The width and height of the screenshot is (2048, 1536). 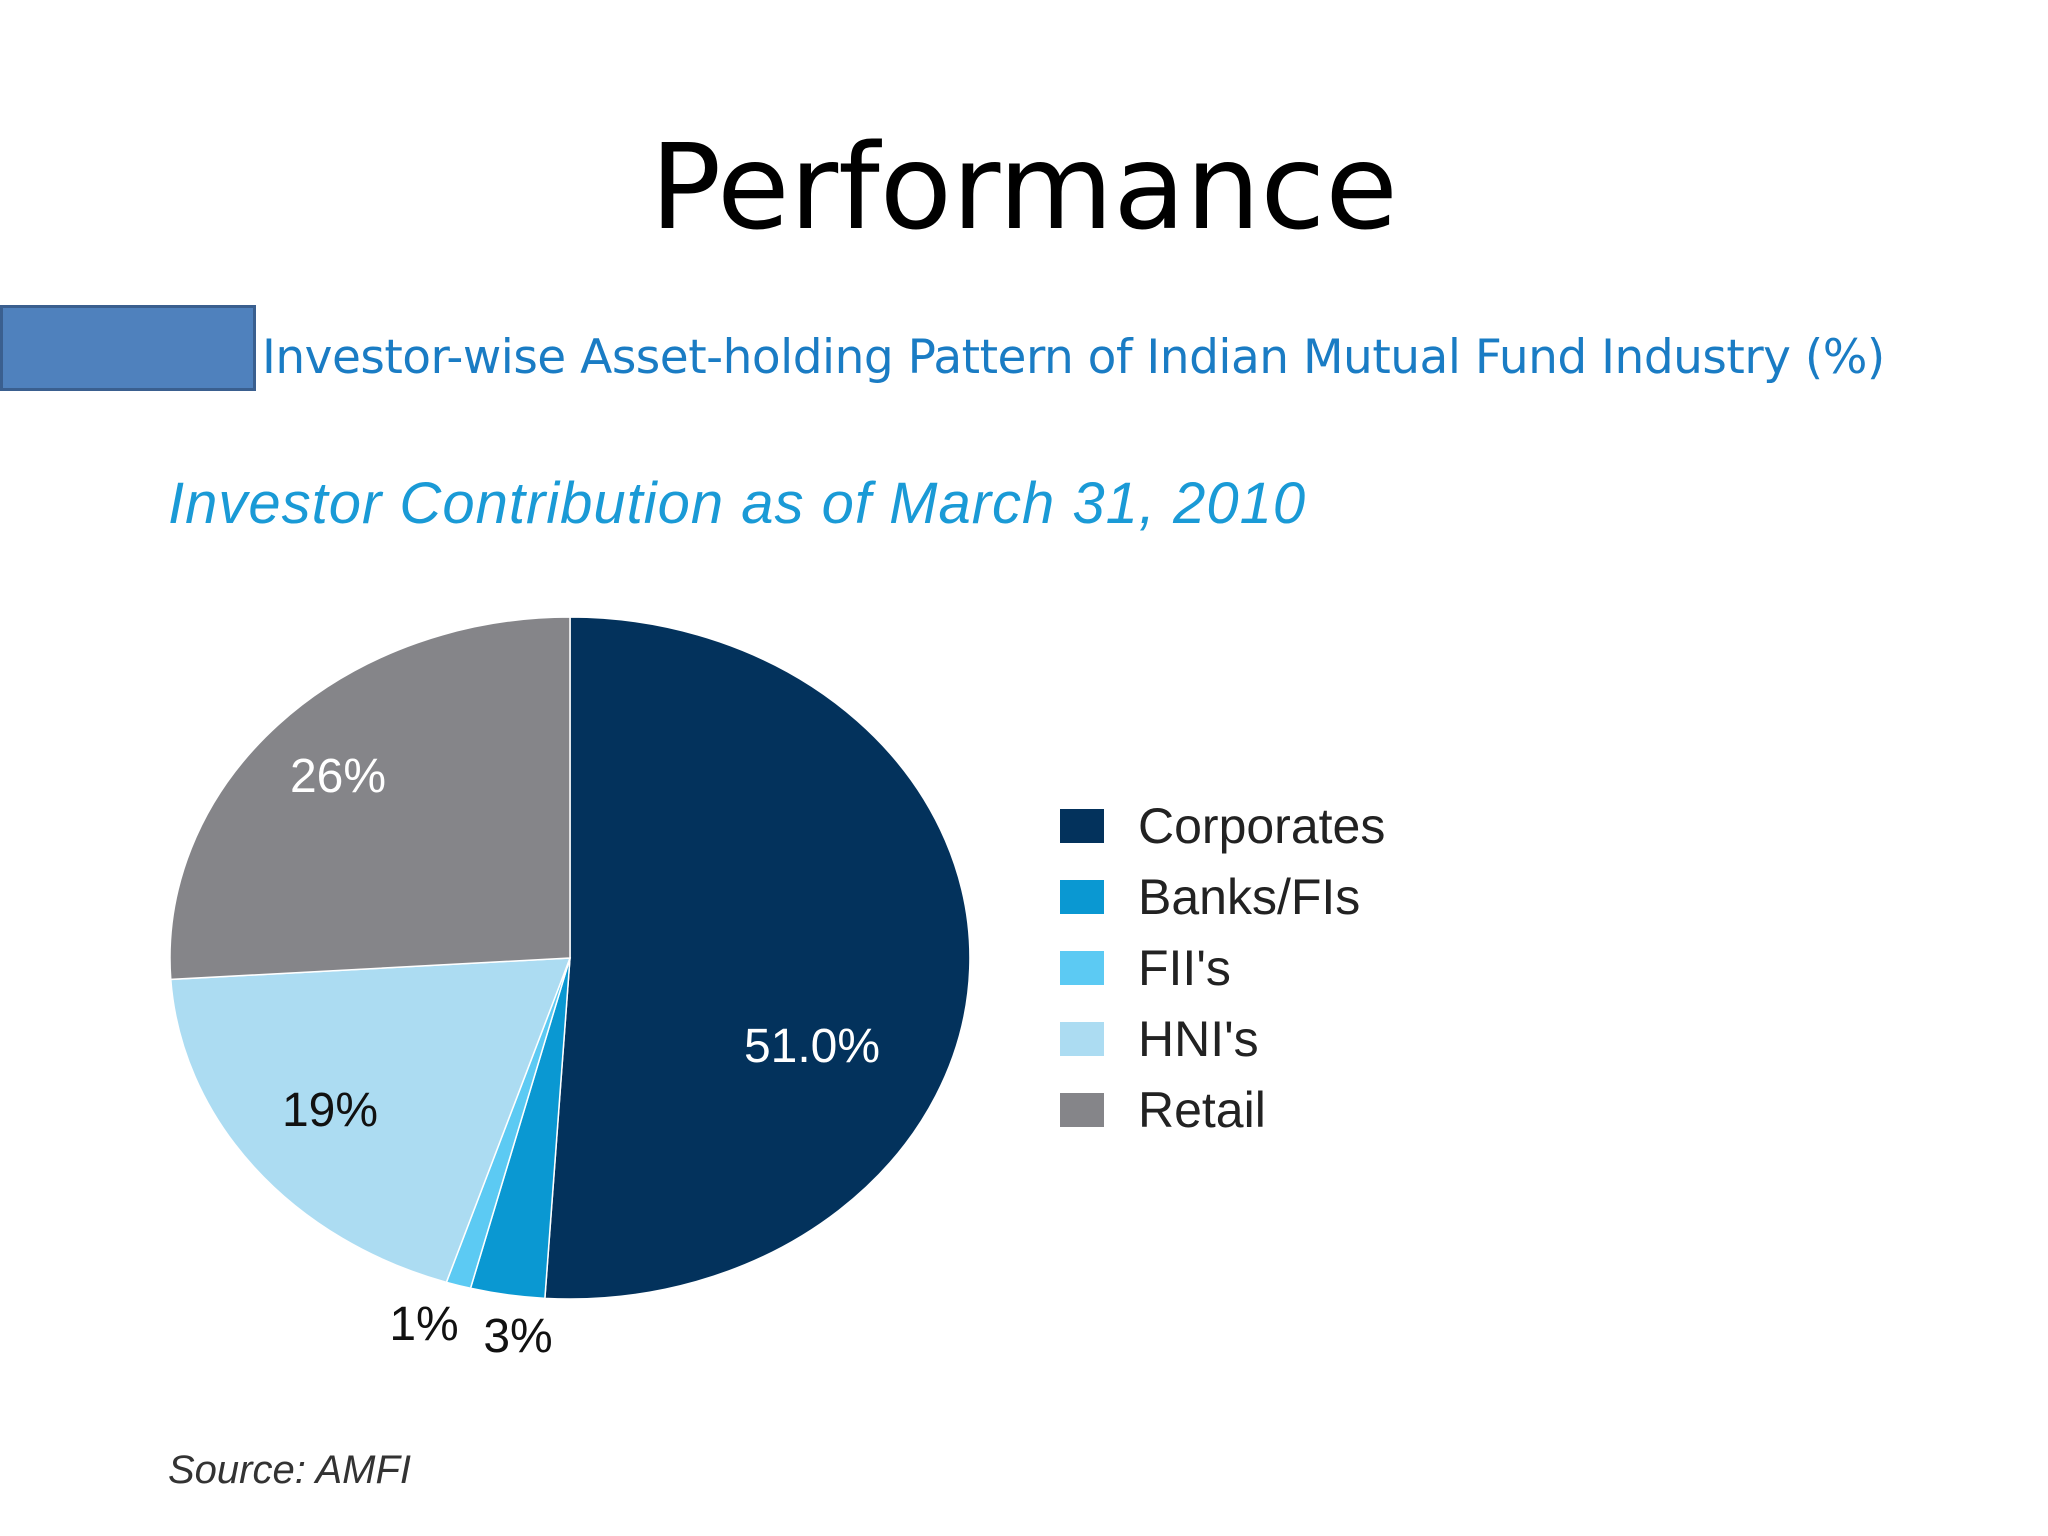 What do you see at coordinates (330, 1110) in the screenshot?
I see `data-label-hni-s: 19%` at bounding box center [330, 1110].